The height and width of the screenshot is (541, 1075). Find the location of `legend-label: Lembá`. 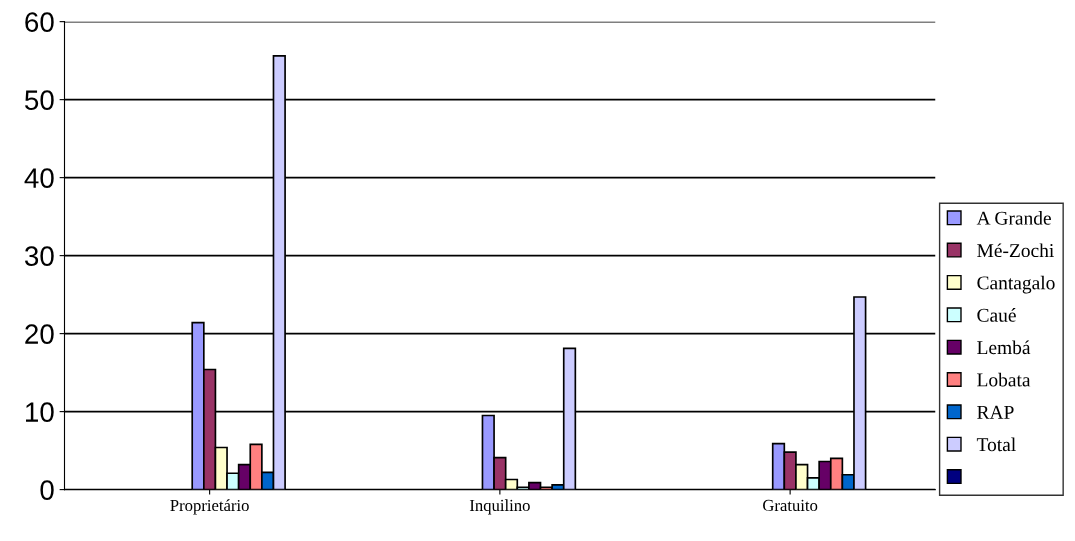

legend-label: Lembá is located at coordinates (1004, 347).